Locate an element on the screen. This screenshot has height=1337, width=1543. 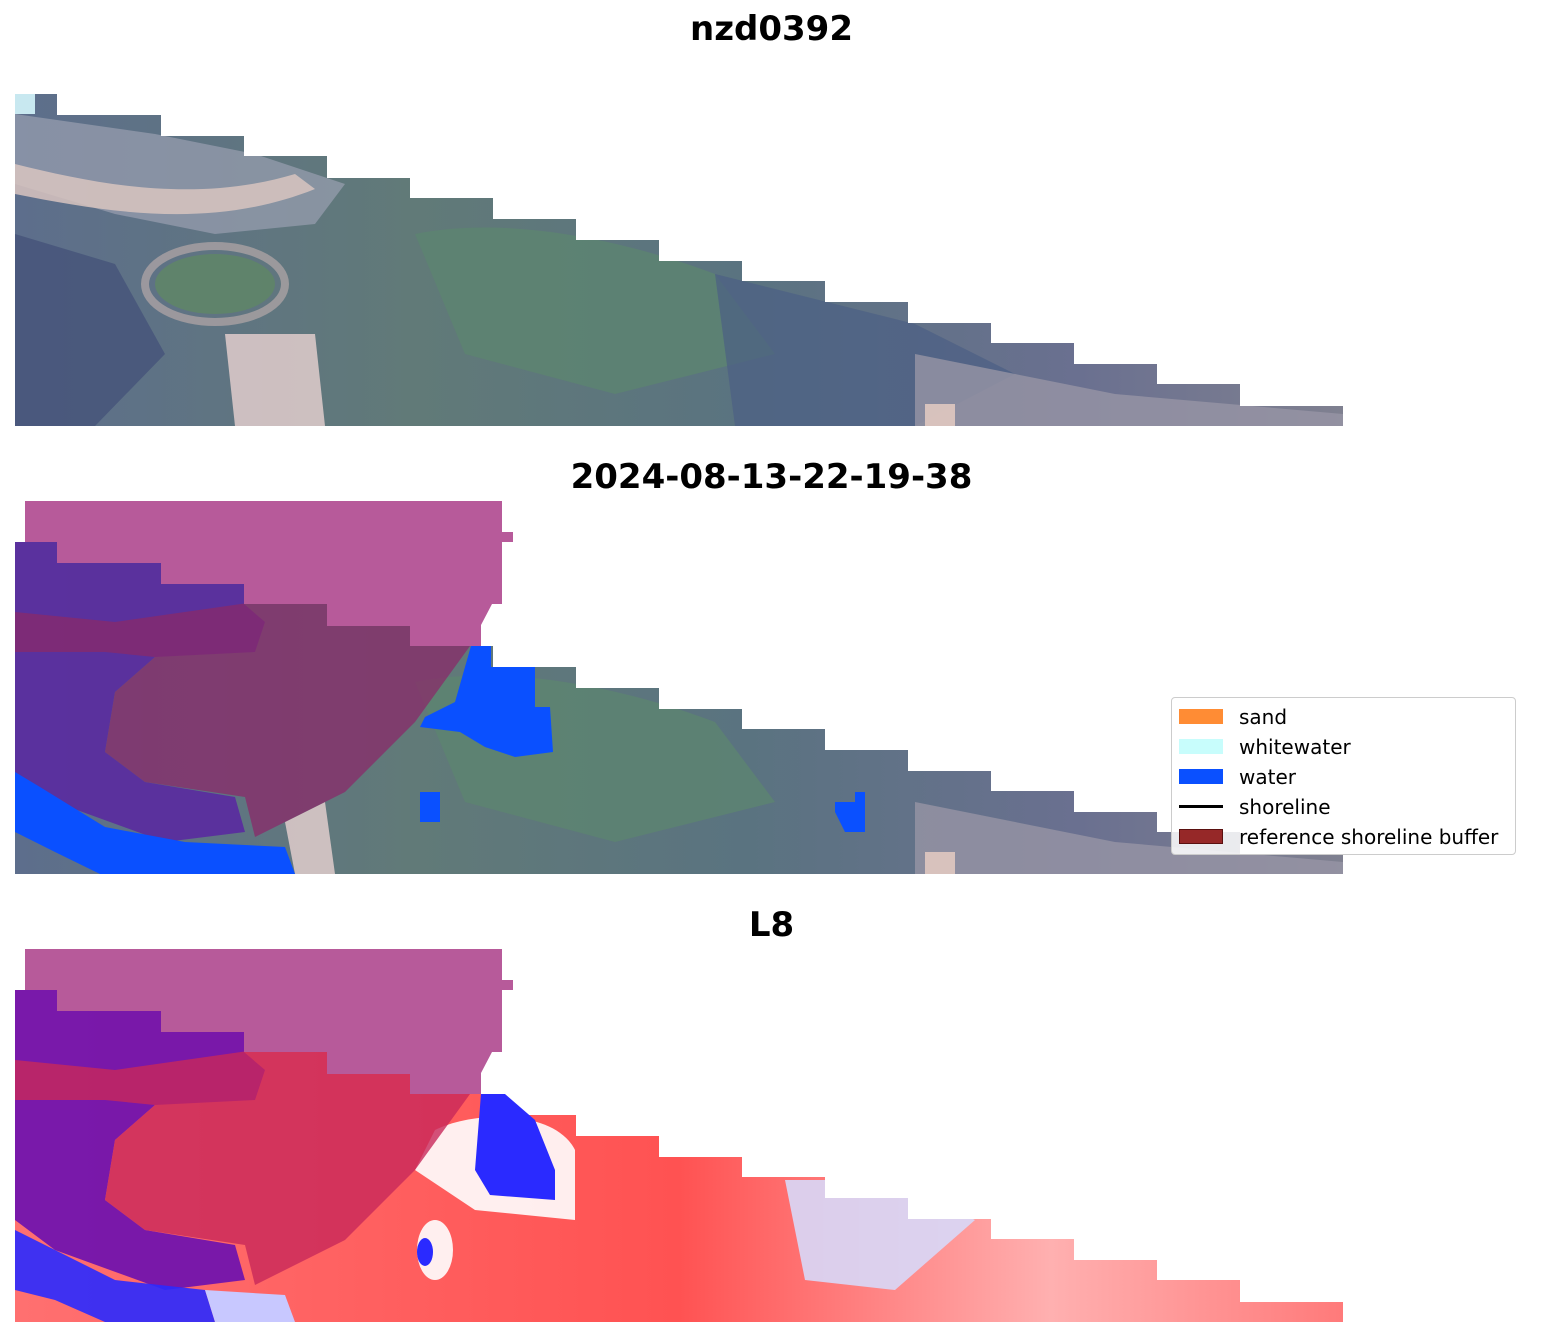
index-buffer-top is located at coordinates (269, 1021).